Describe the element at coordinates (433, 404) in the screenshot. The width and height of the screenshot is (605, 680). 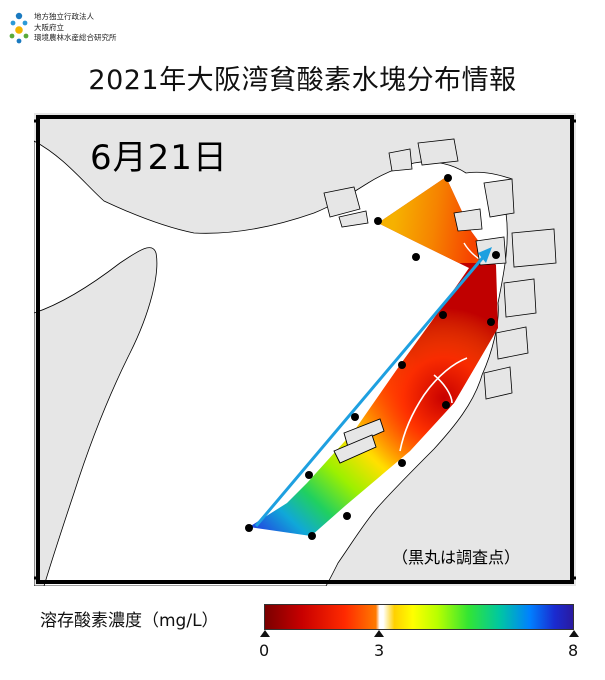
I see `do-3mgl-contour` at that location.